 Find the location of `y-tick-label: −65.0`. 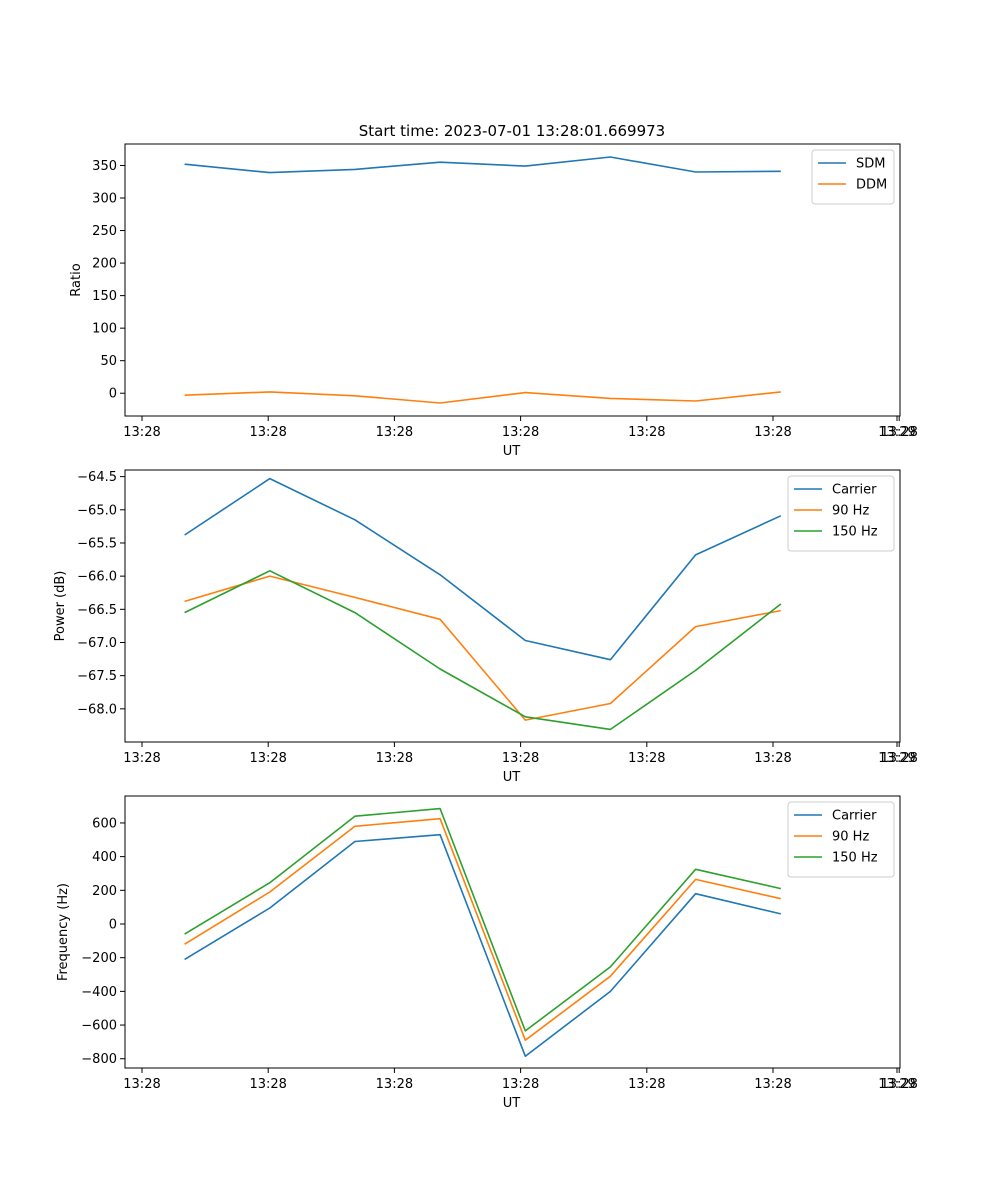

y-tick-label: −65.0 is located at coordinates (97, 510).